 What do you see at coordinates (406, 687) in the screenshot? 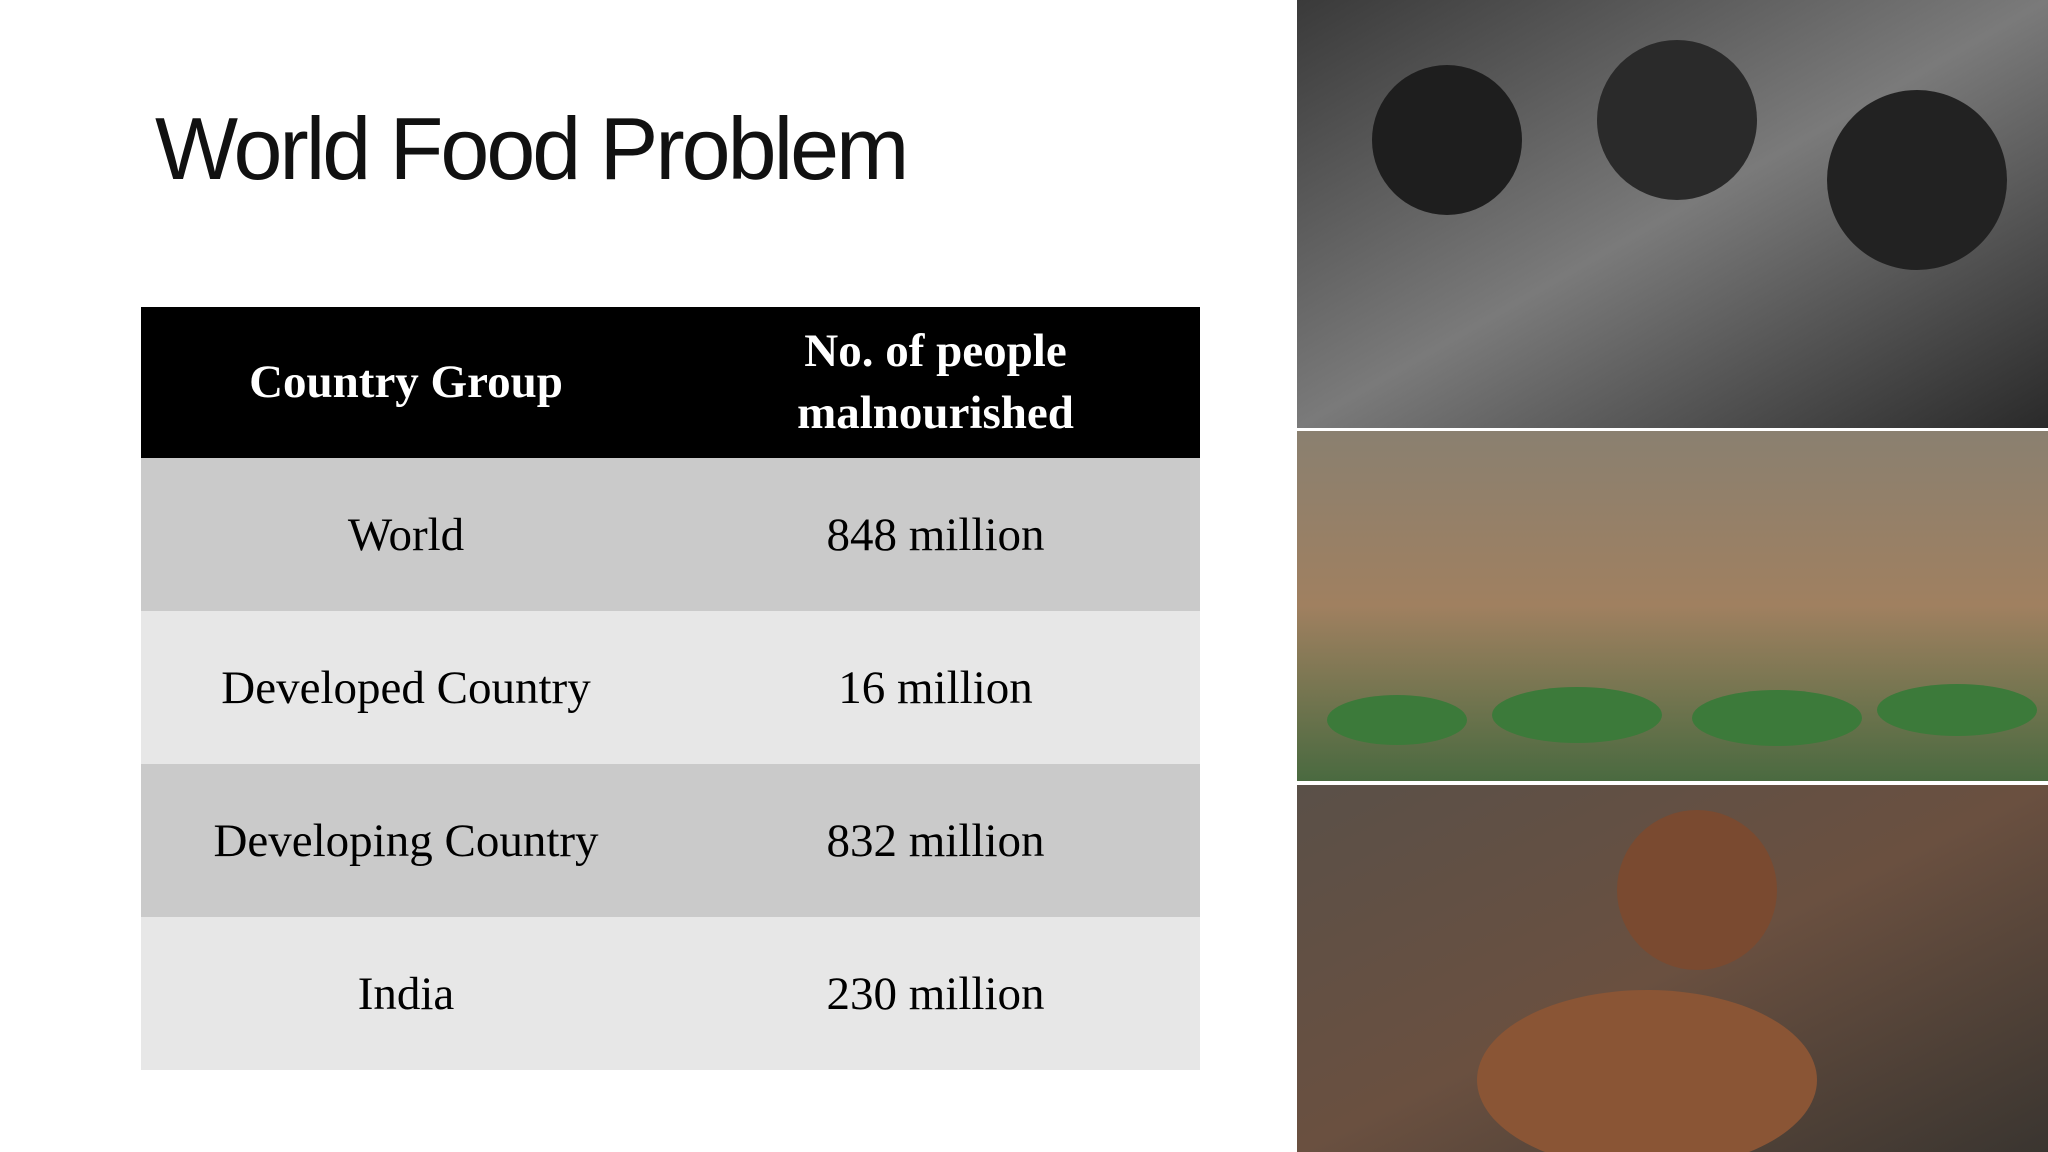
I see `table-cell: Developed Country` at bounding box center [406, 687].